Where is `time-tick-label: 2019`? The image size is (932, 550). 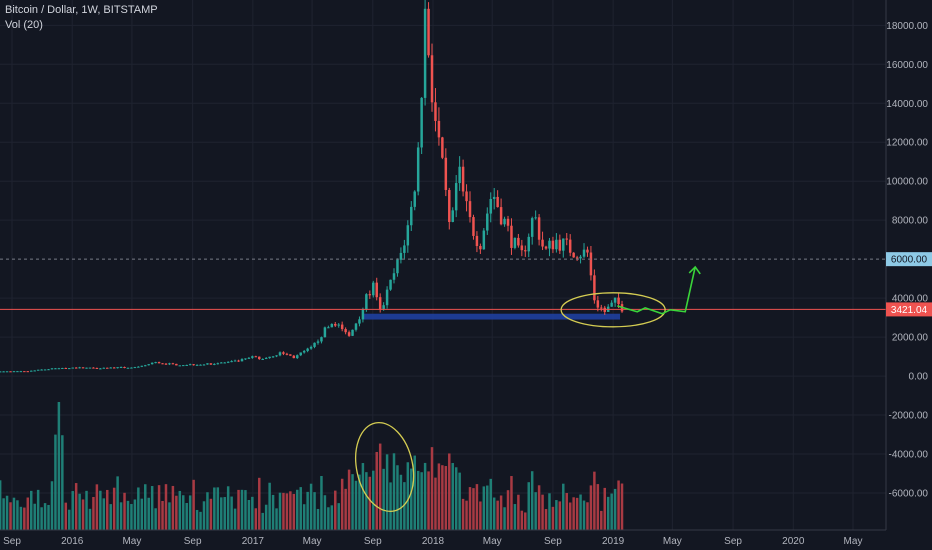
time-tick-label: 2019 is located at coordinates (613, 541).